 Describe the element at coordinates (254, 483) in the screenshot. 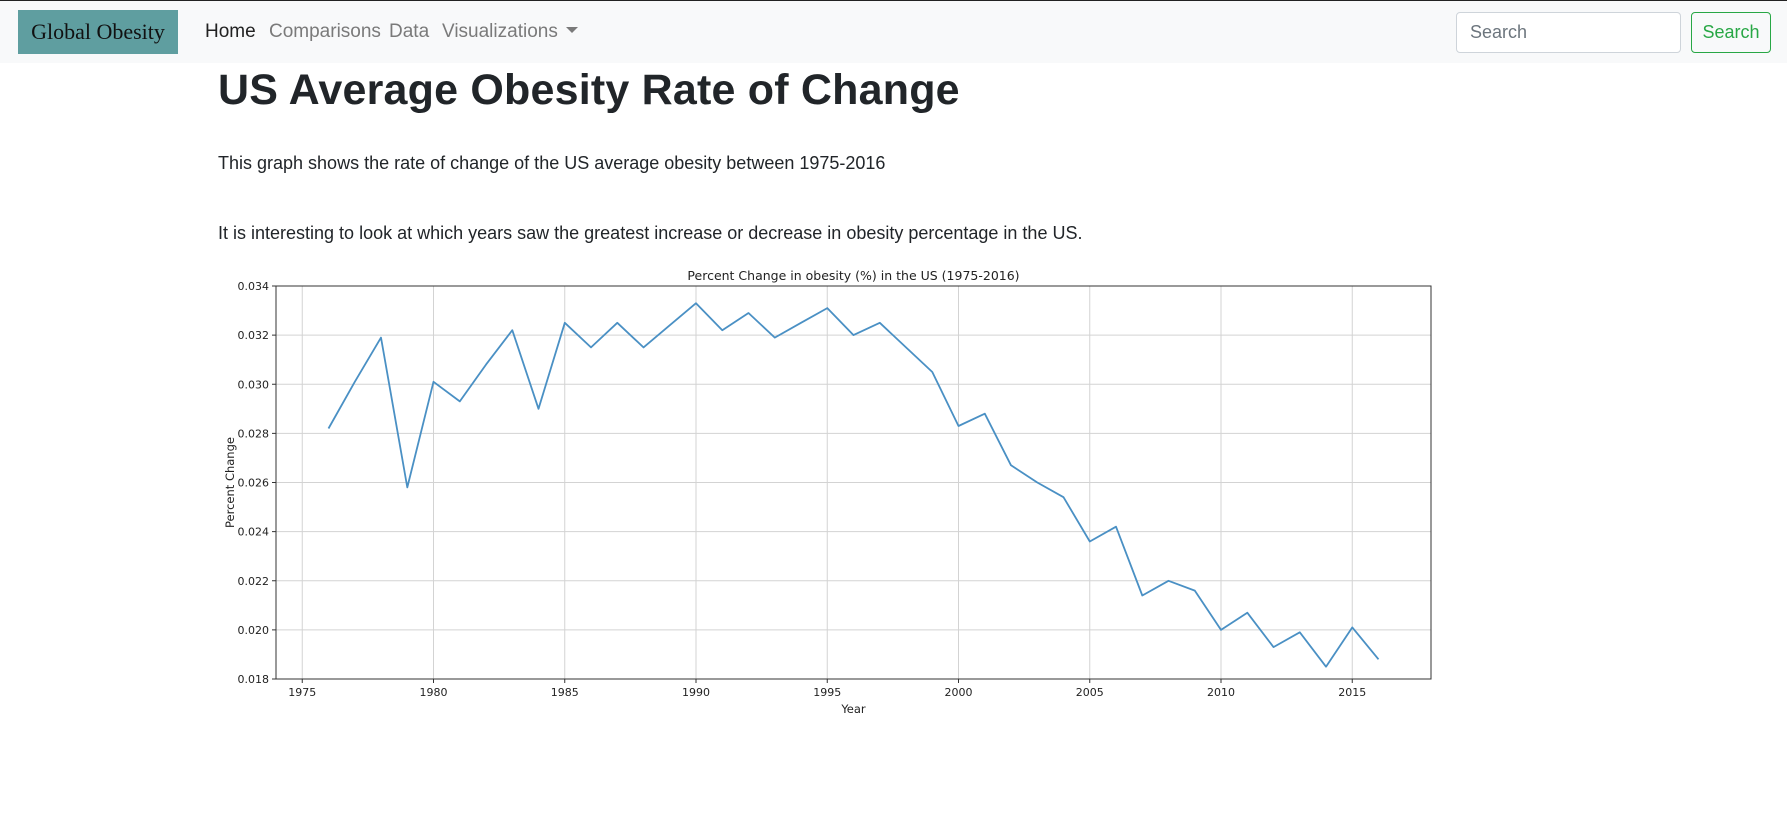

I see `y-tick-label: 0.026` at that location.